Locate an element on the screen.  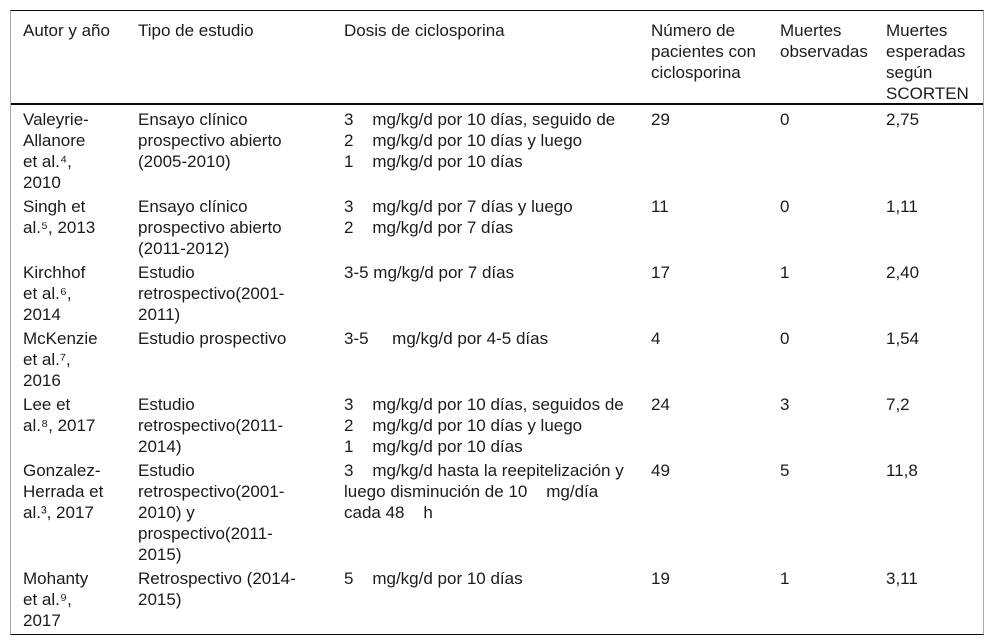
cell-patients: 24 is located at coordinates (660, 404).